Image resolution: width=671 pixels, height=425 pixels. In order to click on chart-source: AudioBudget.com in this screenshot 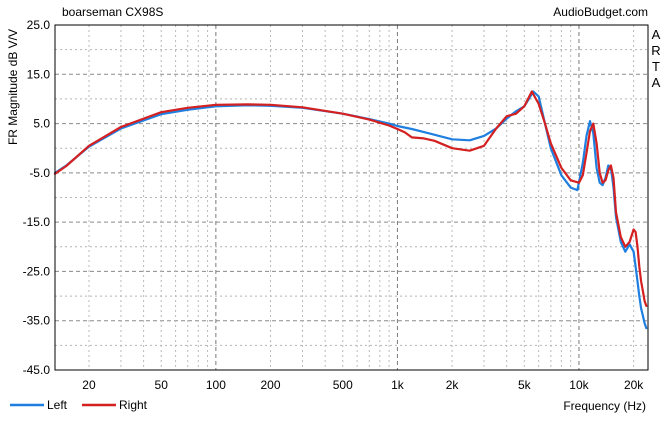, I will do `click(600, 12)`.